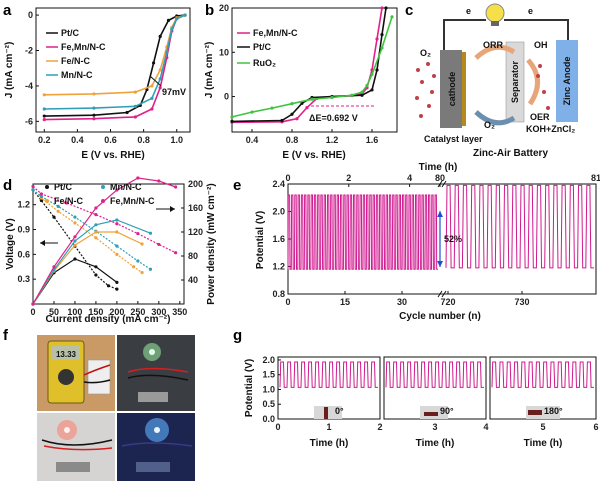 This screenshot has height=487, width=600. I want to click on bulb-base-icon, so click(495, 23).